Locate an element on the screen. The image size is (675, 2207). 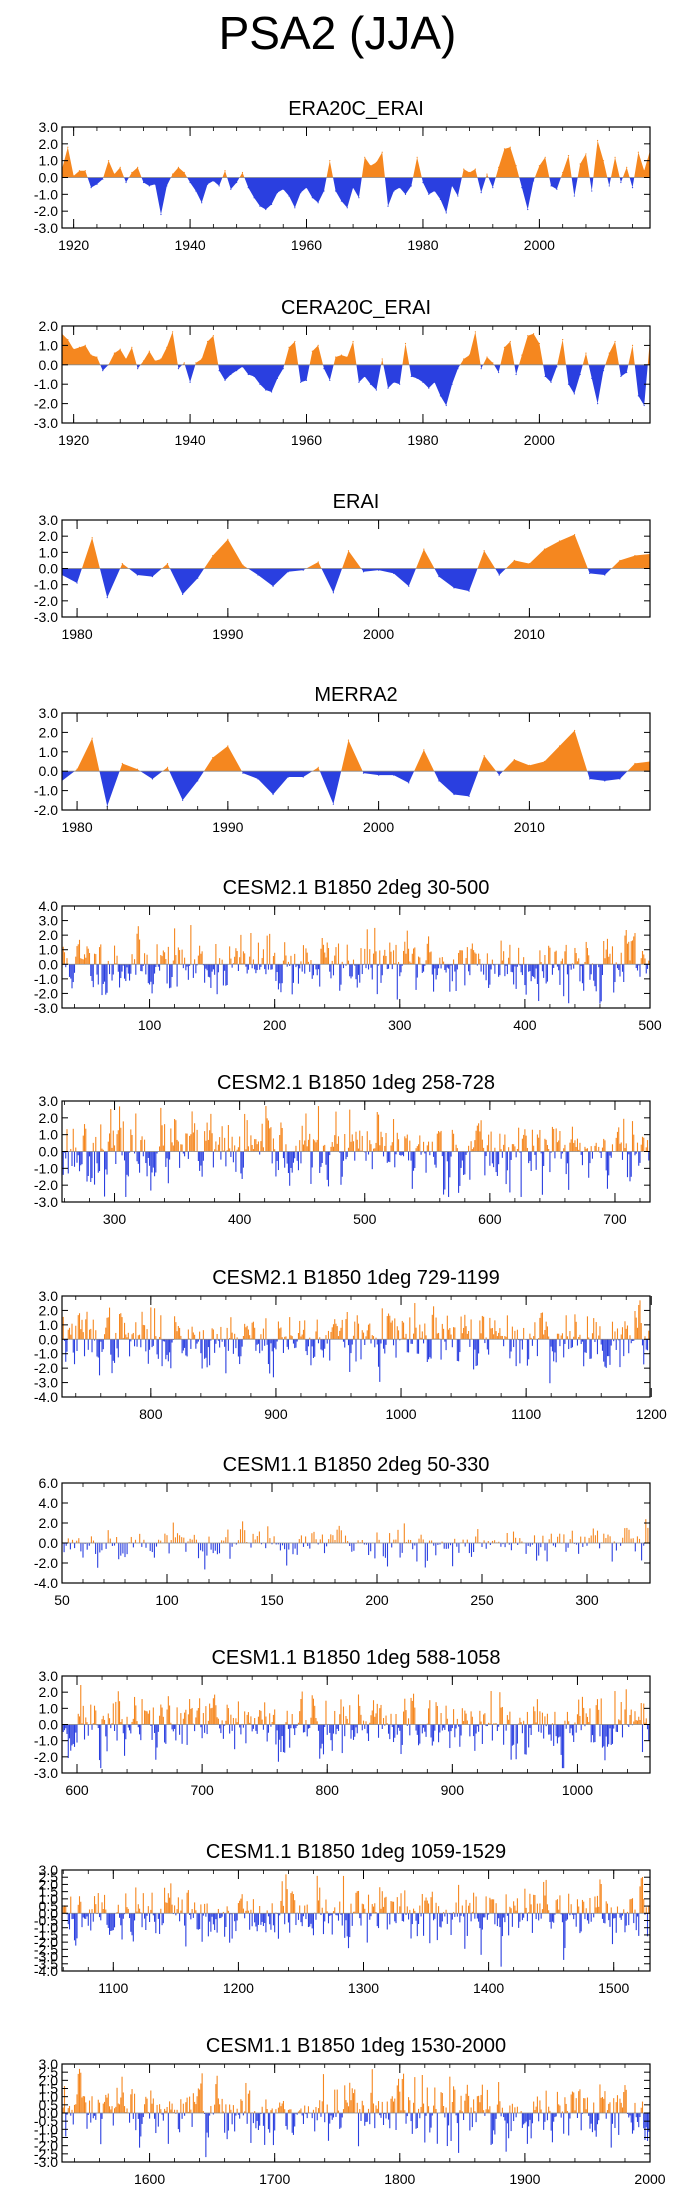
x-tick-label: 1500 is located at coordinates (613, 1988).